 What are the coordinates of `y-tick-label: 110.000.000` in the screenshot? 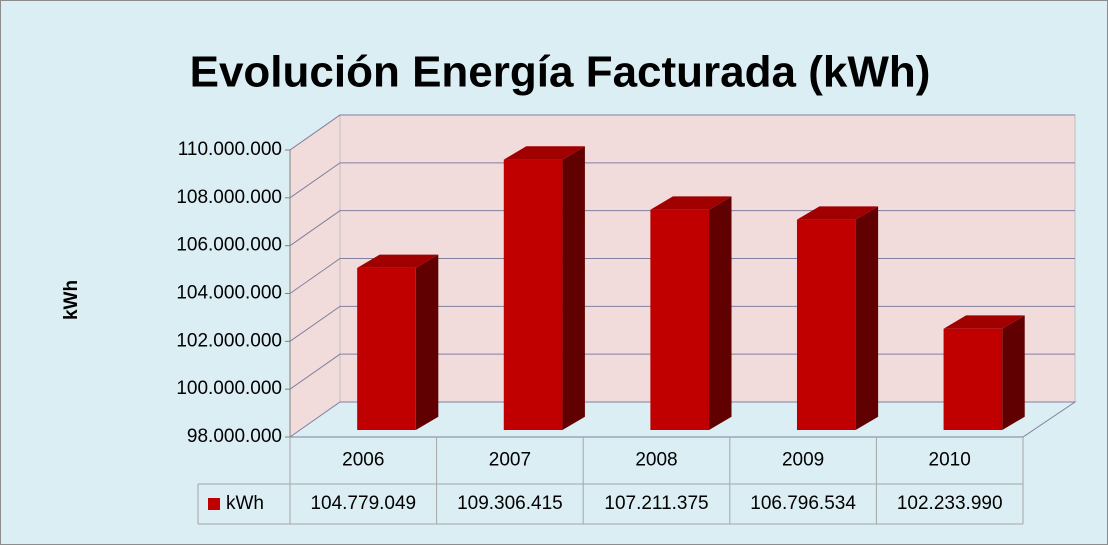 It's located at (230, 149).